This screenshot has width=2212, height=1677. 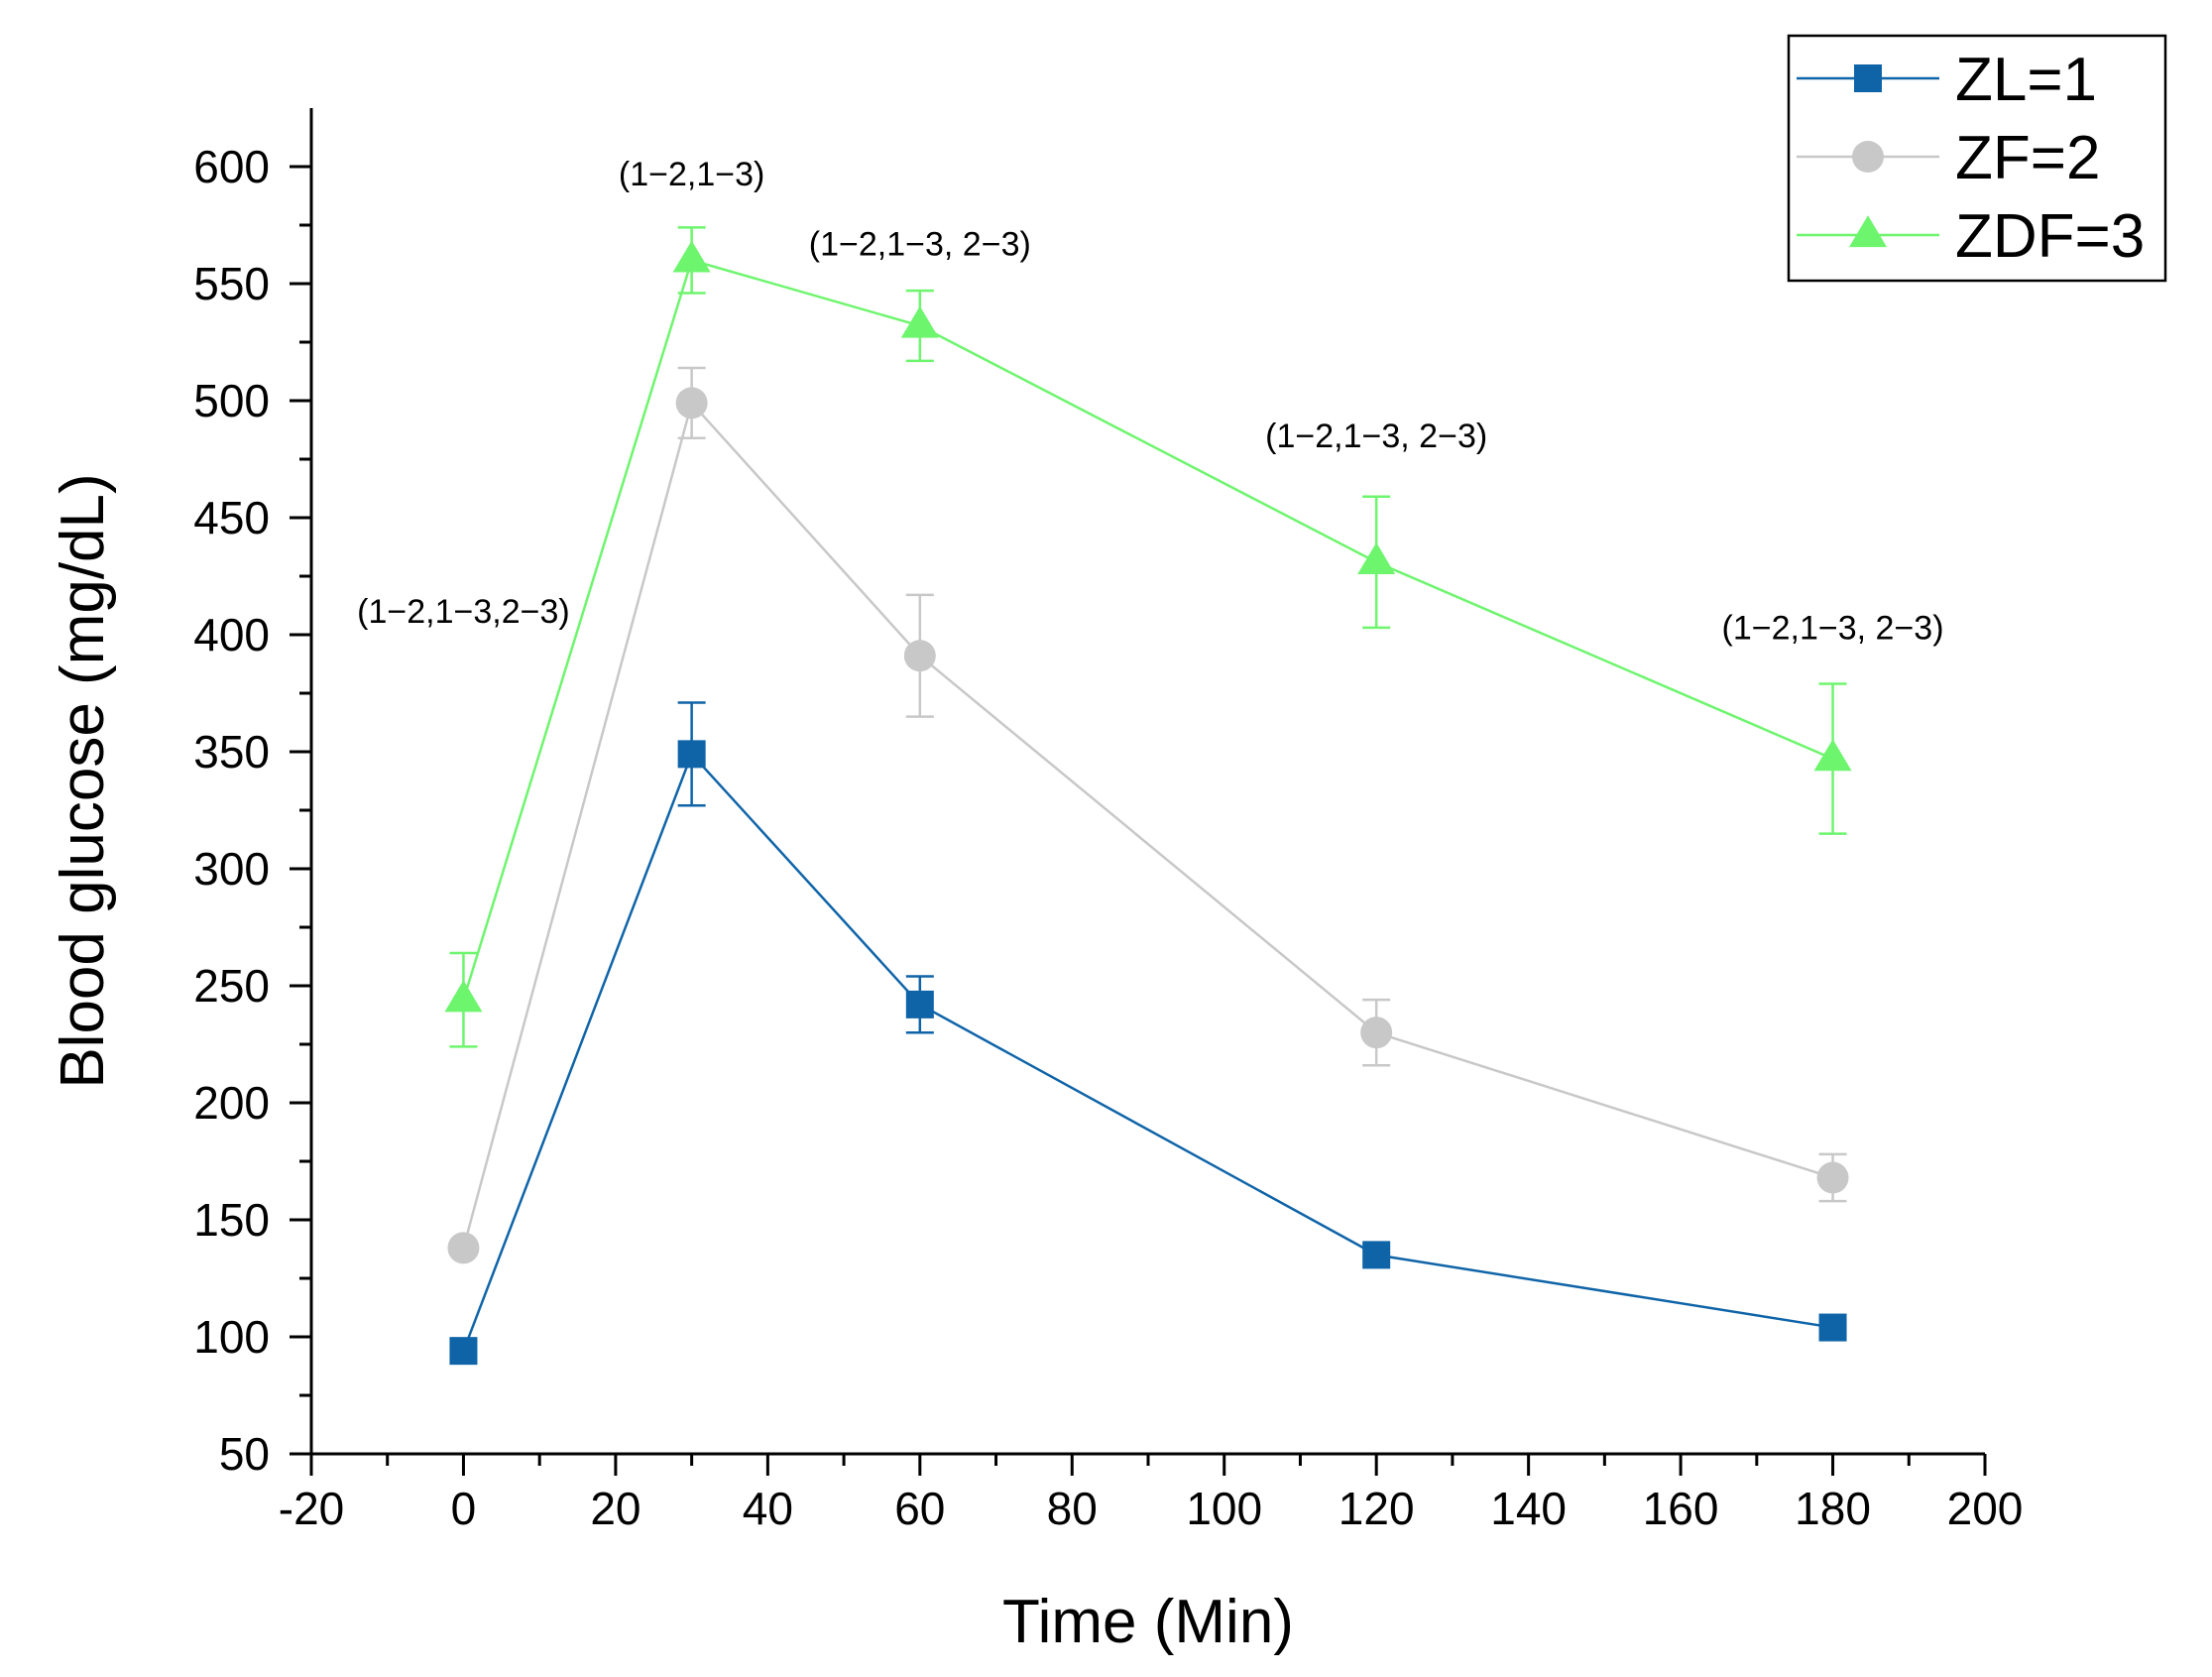 I want to click on x-axis-title: Time (Min), so click(x=1148, y=1622).